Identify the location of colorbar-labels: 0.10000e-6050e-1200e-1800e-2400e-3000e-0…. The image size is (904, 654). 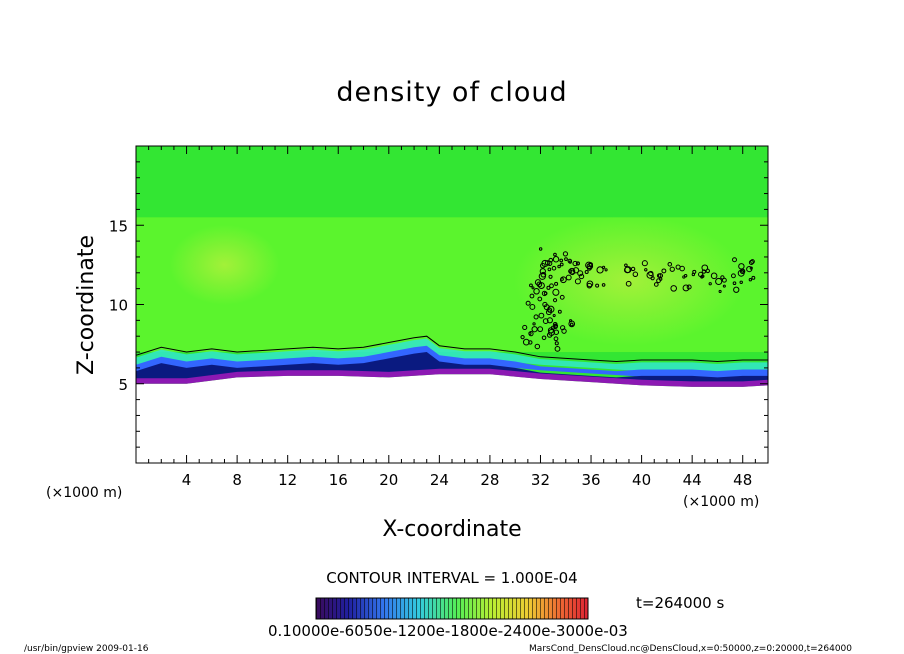
(448, 631).